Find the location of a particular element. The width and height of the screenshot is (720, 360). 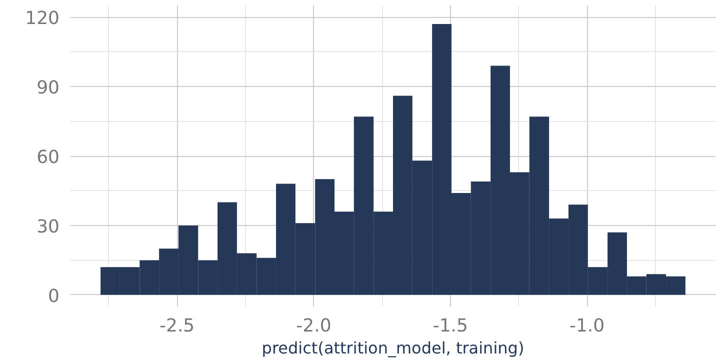

y-tick-label: 30 is located at coordinates (48, 227).